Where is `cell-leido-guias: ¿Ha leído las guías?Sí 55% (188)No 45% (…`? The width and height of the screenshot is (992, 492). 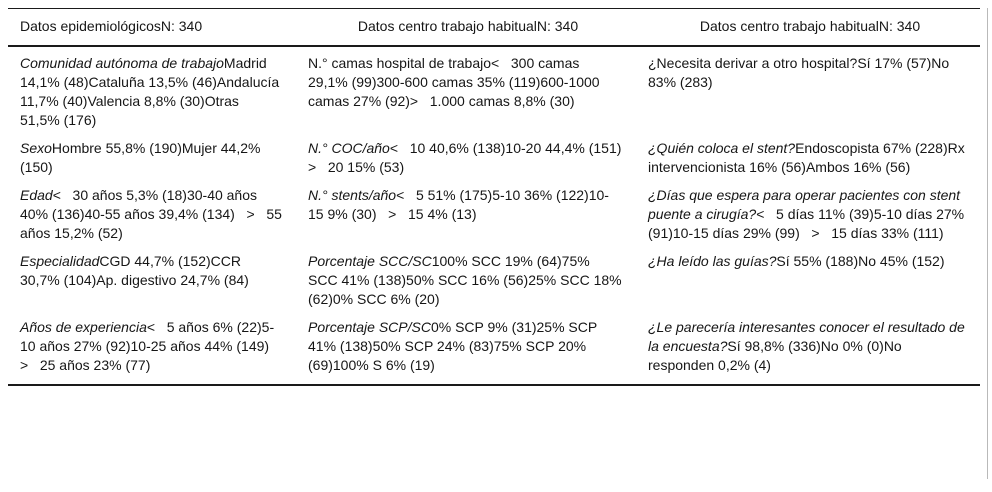
cell-leido-guias: ¿Ha leído las guías?Sí 55% (188)No 45% (… is located at coordinates (808, 285).